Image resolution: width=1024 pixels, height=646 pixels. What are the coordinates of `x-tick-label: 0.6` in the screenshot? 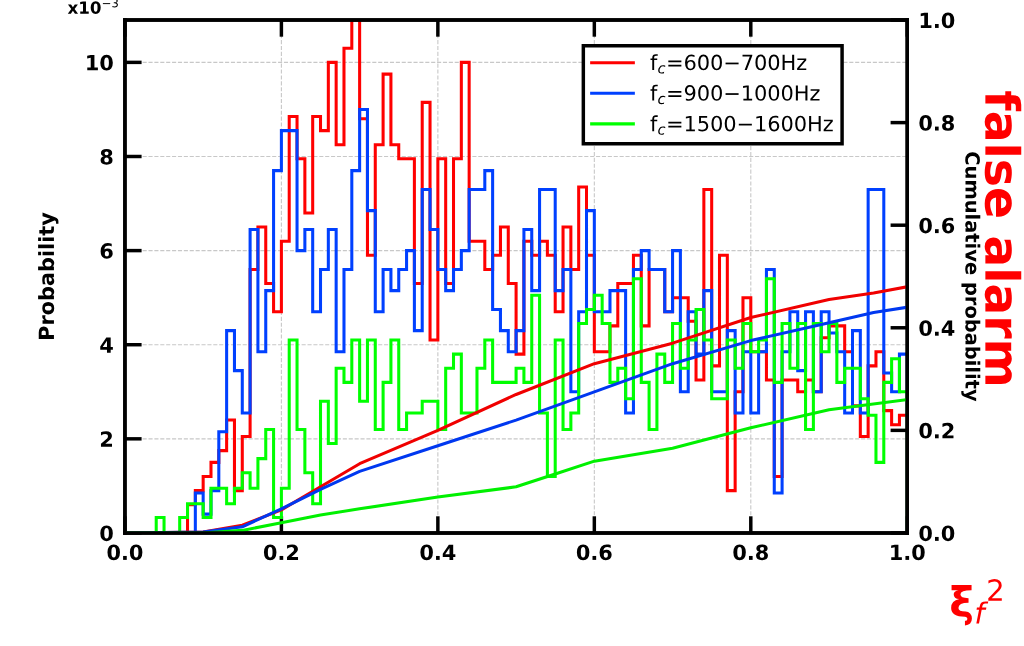 It's located at (594, 552).